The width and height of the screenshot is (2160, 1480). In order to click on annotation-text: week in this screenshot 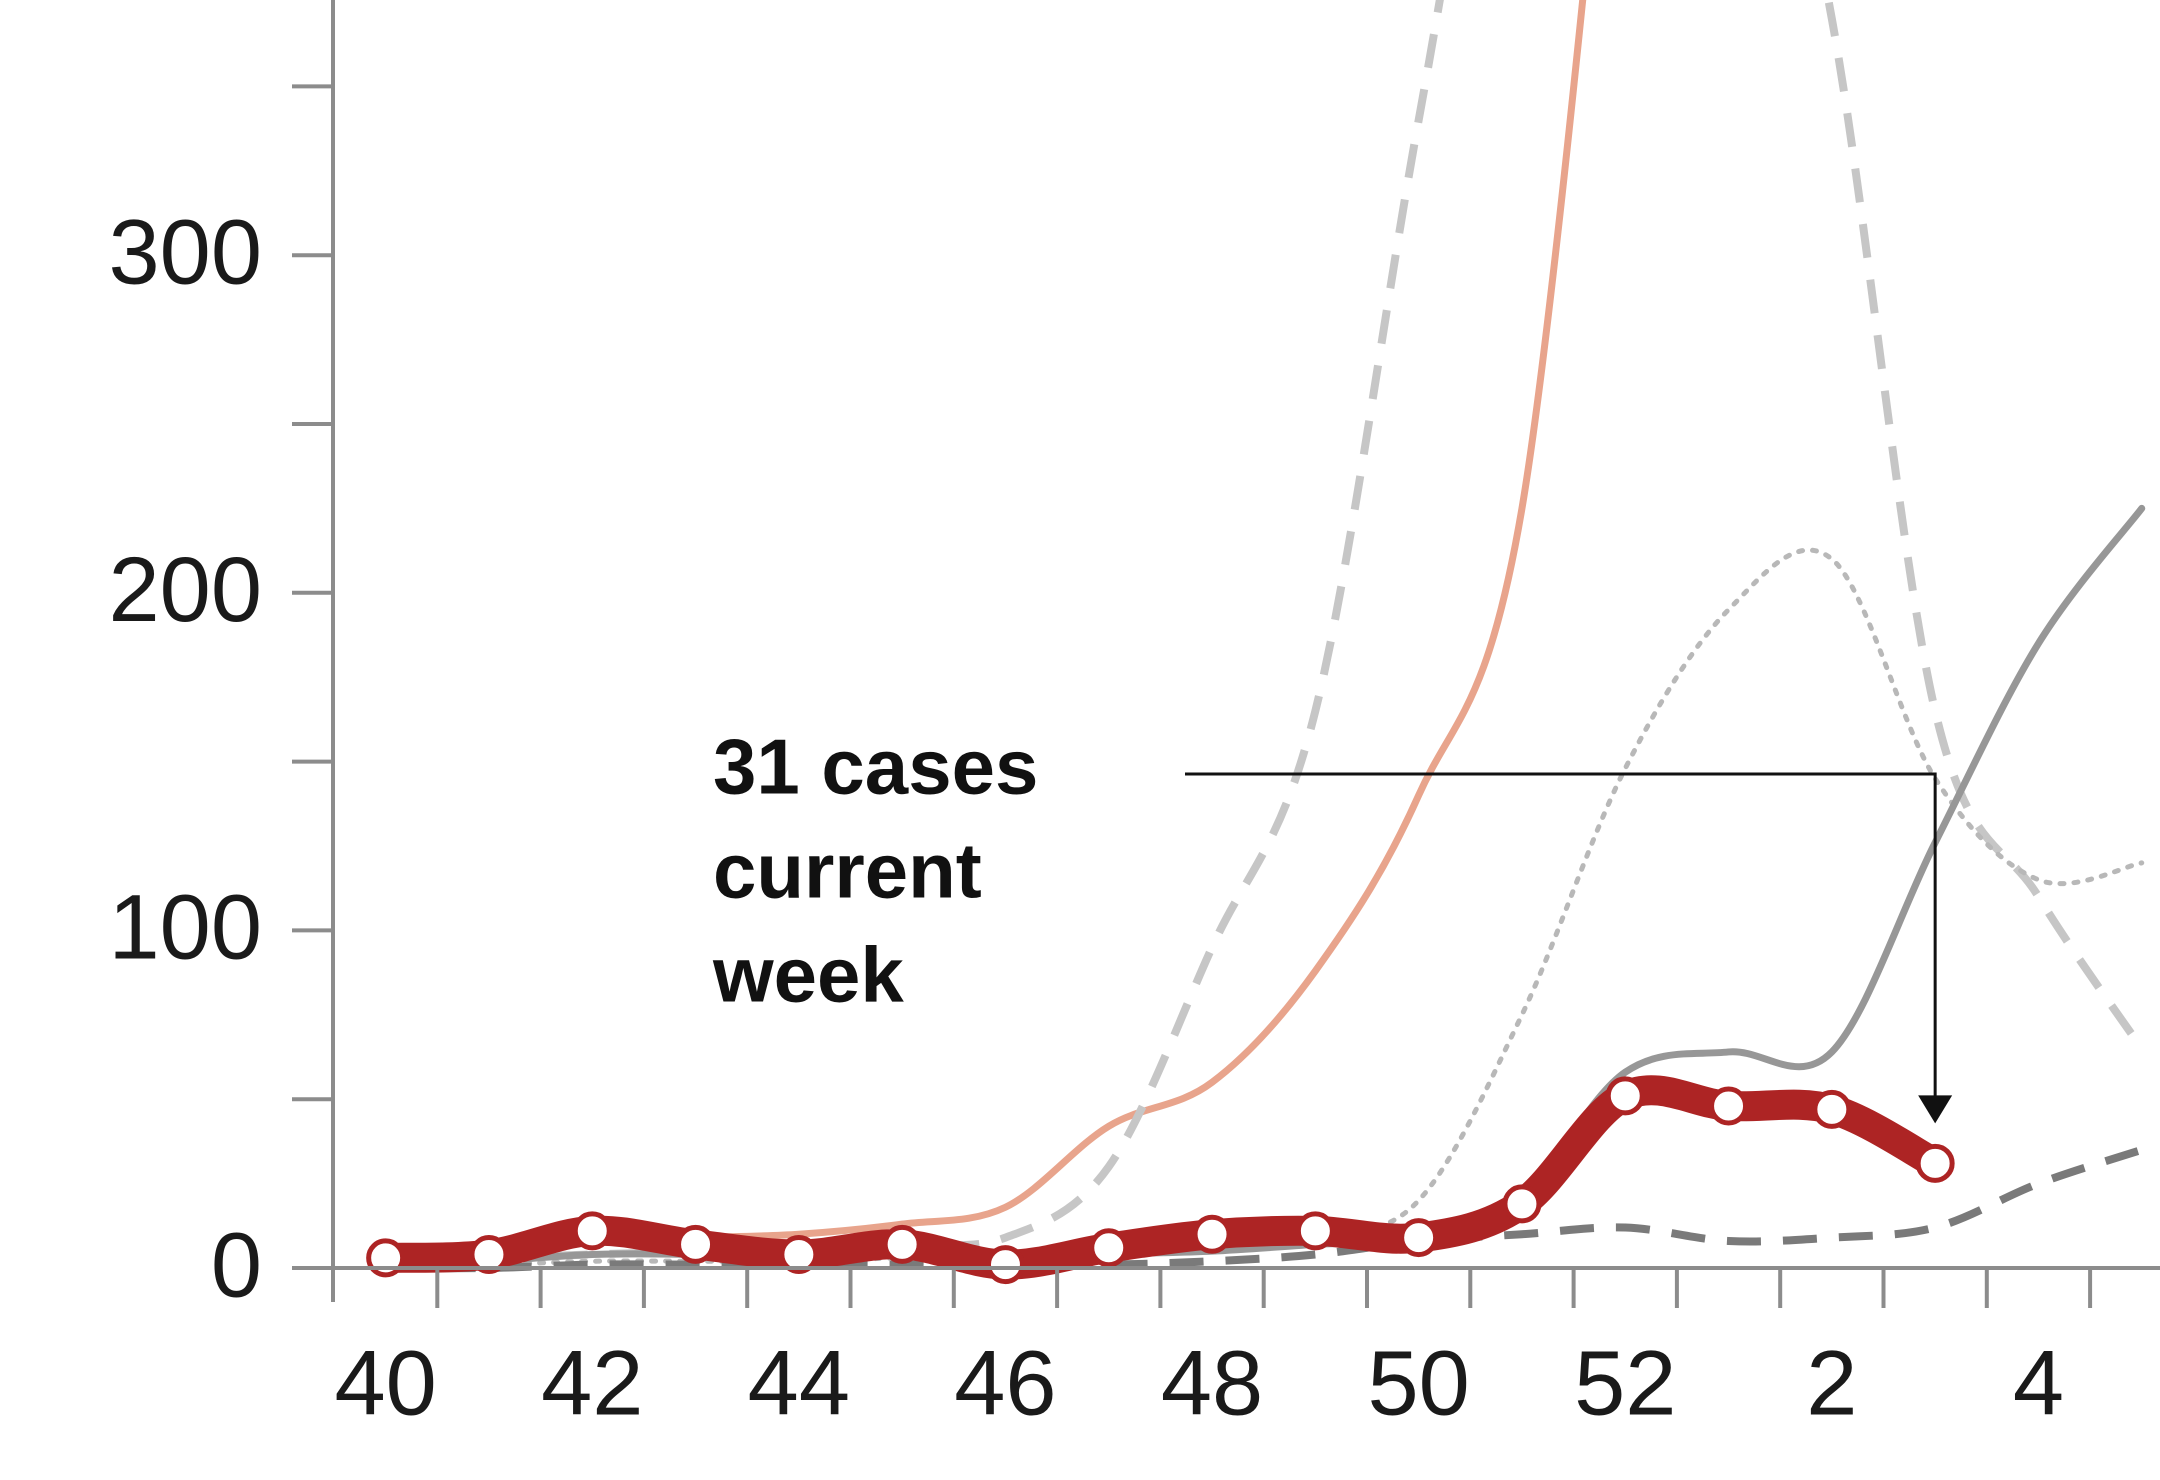, I will do `click(808, 975)`.